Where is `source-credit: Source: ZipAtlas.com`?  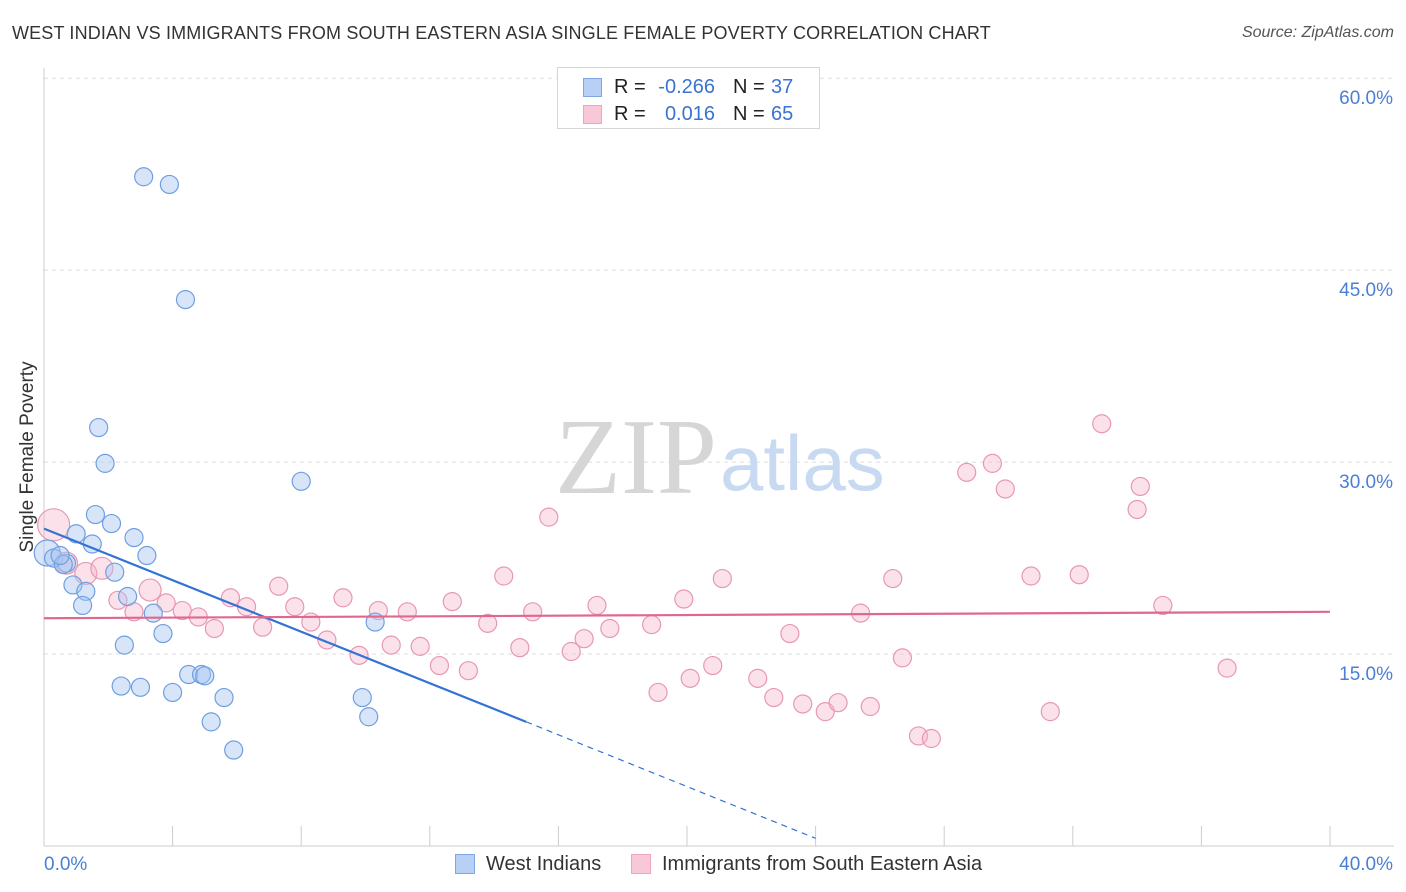
source-credit: Source: ZipAtlas.com is located at coordinates (1317, 32).